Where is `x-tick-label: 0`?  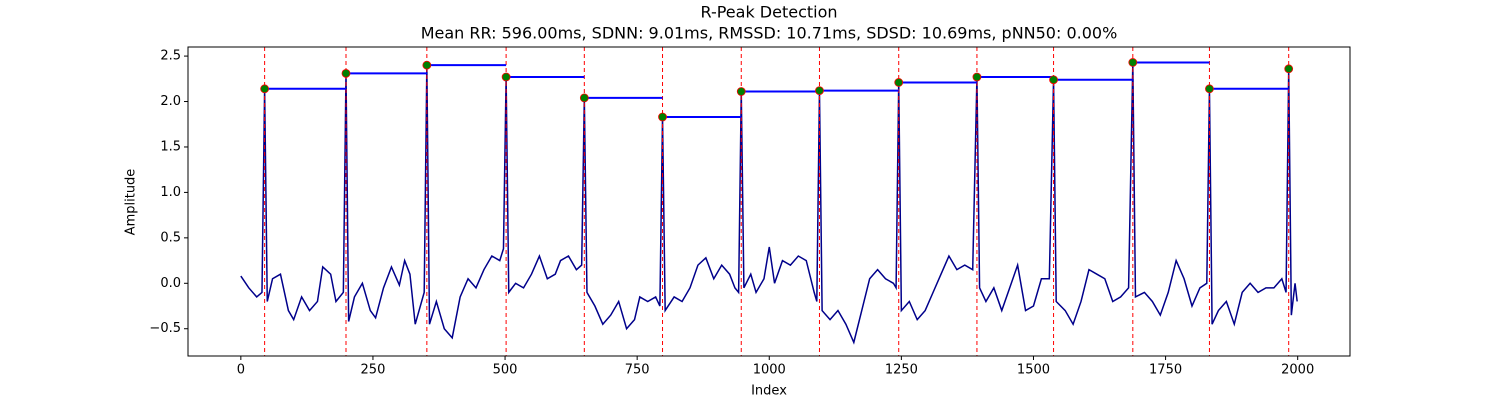 x-tick-label: 0 is located at coordinates (241, 370).